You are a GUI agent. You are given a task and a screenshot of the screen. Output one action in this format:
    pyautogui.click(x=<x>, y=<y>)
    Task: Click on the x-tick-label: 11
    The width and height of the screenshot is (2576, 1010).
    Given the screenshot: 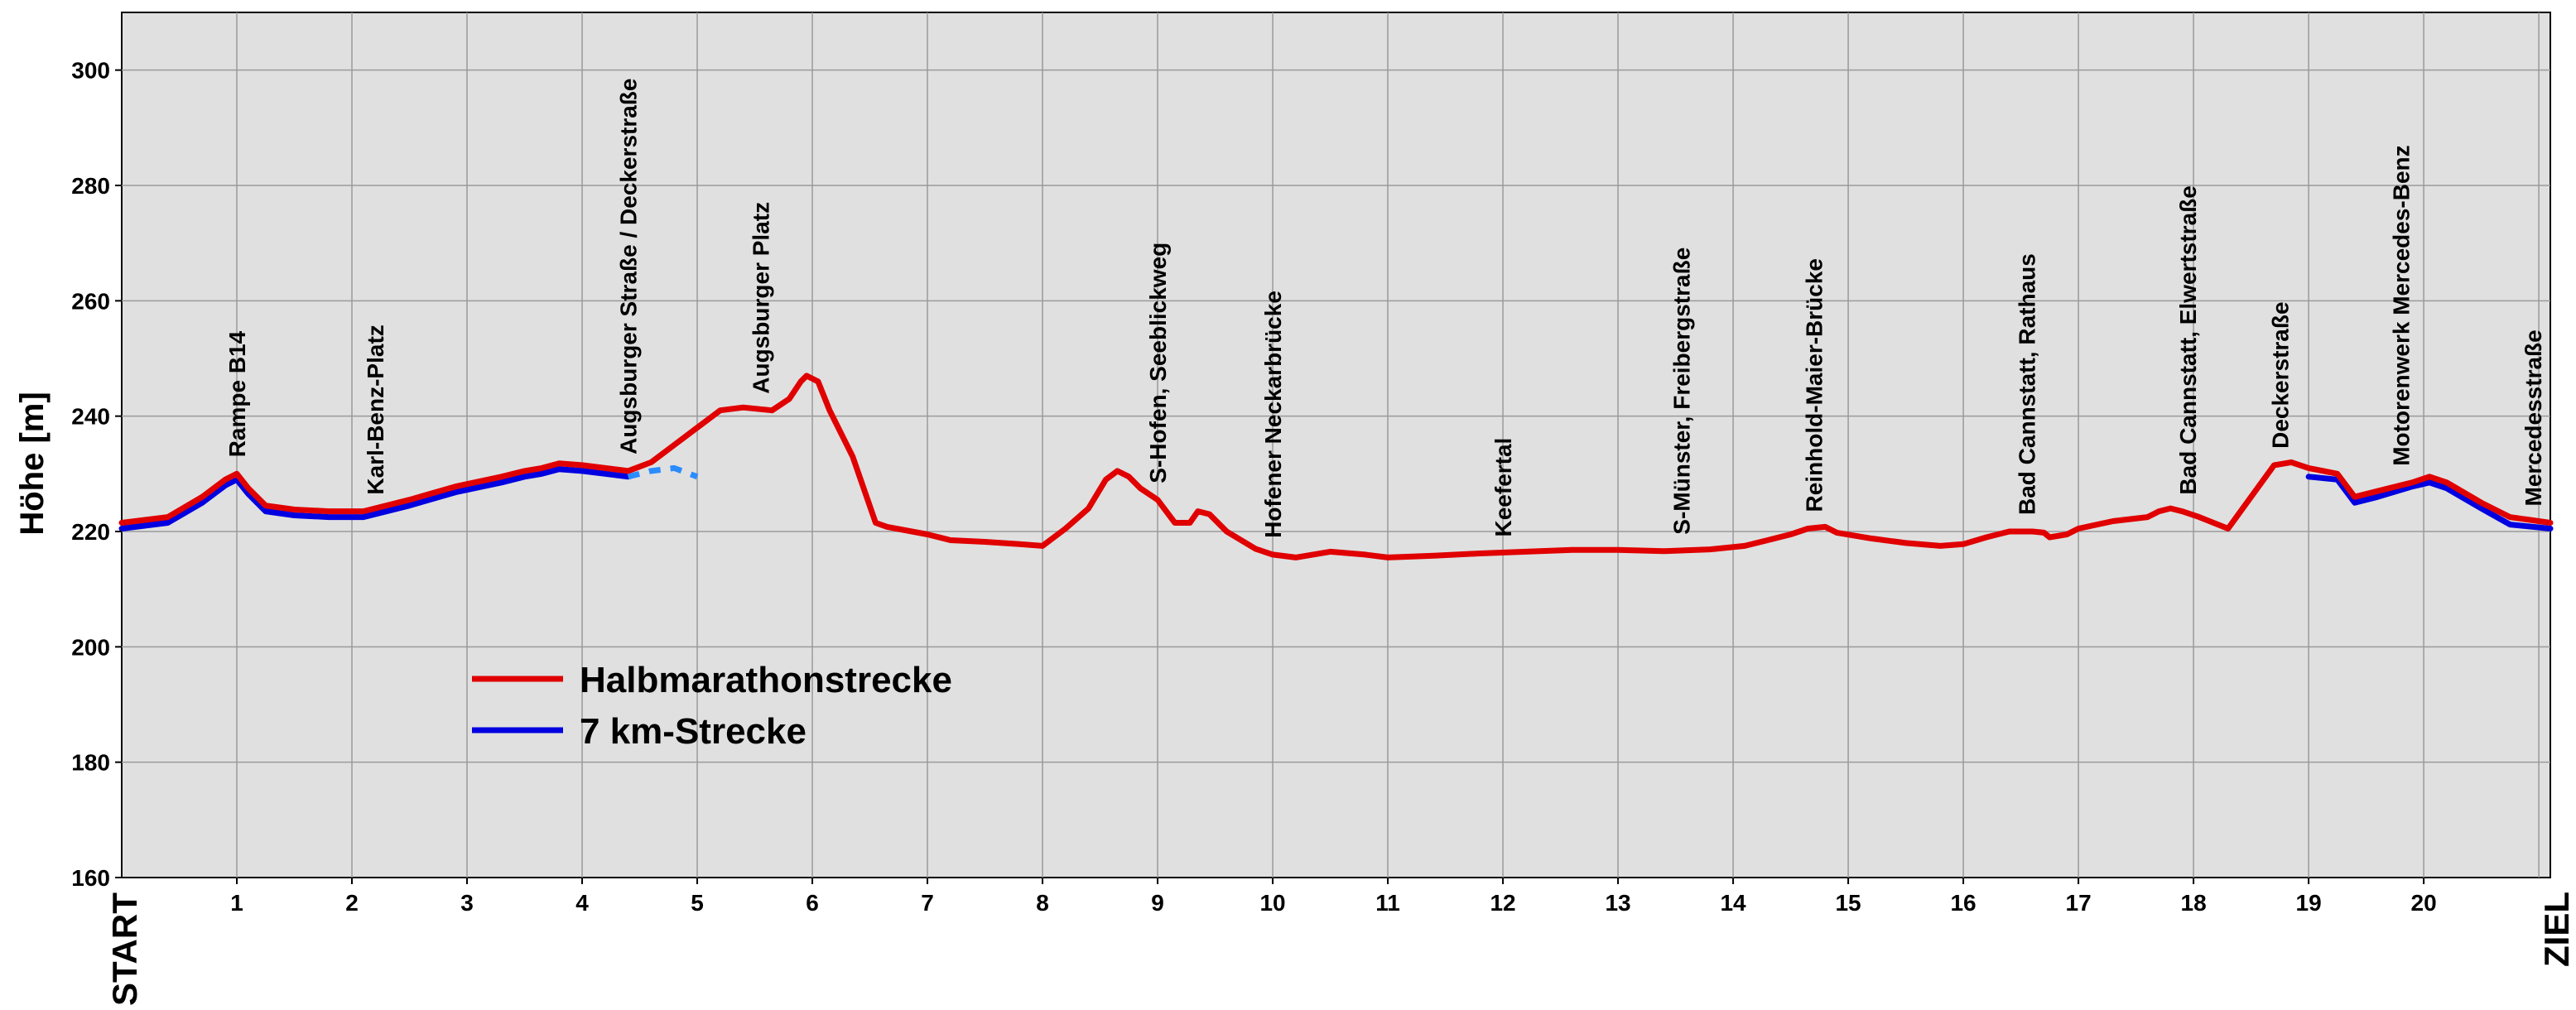 What is the action you would take?
    pyautogui.click(x=1387, y=903)
    